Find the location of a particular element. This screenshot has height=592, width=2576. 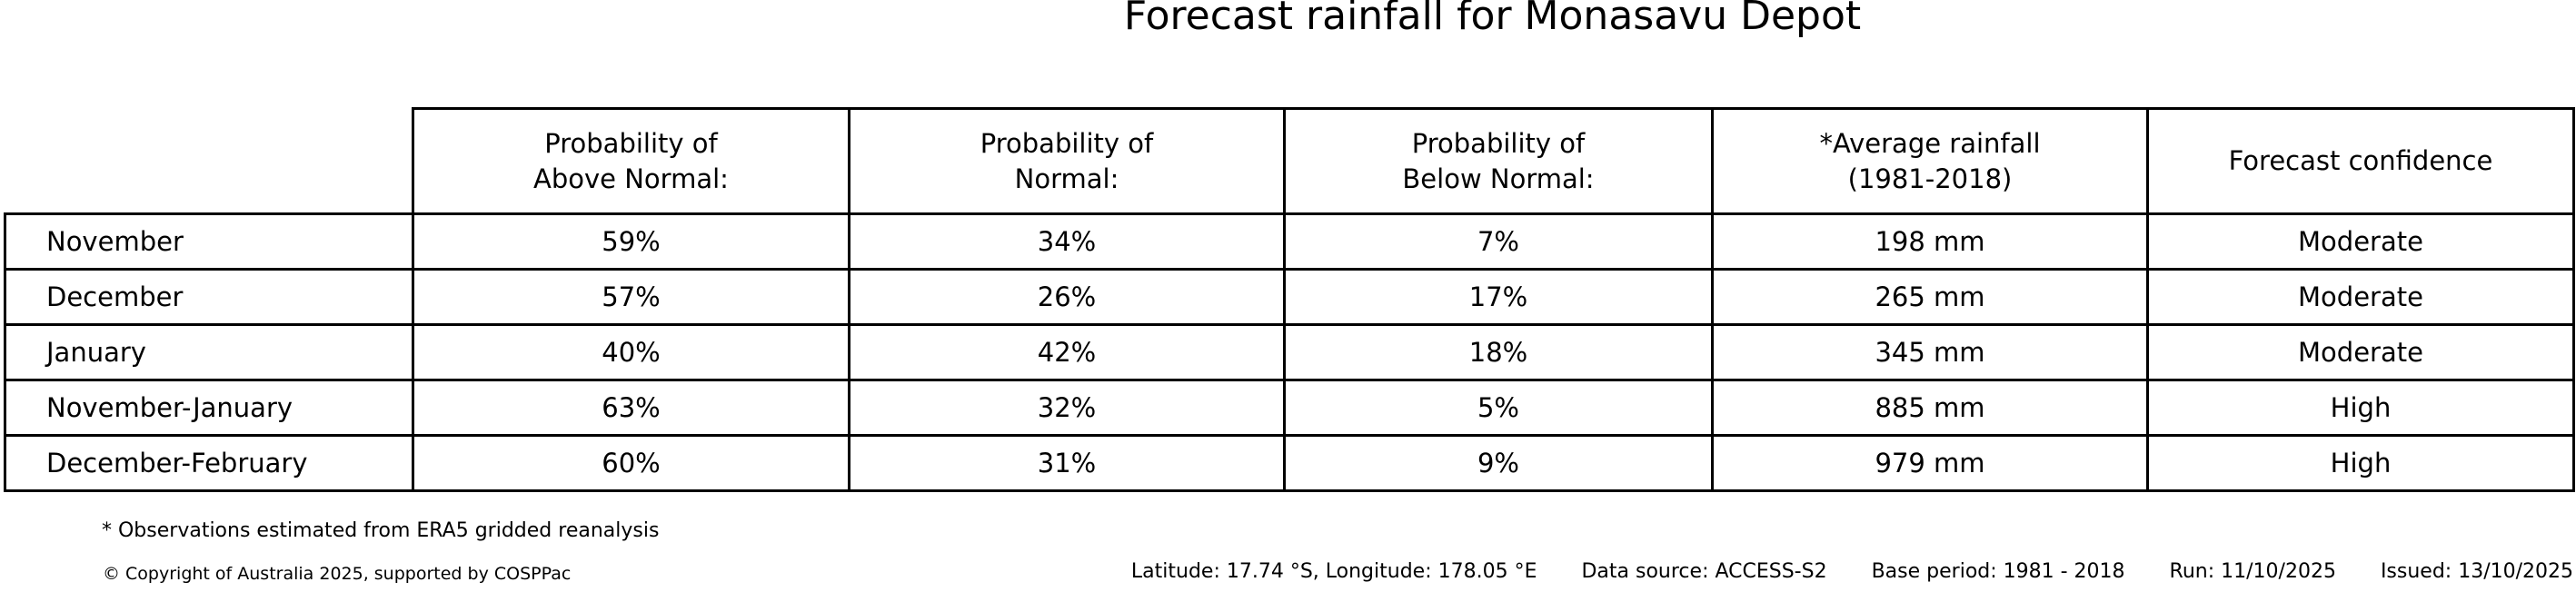

cell-period: November-January is located at coordinates (209, 408).